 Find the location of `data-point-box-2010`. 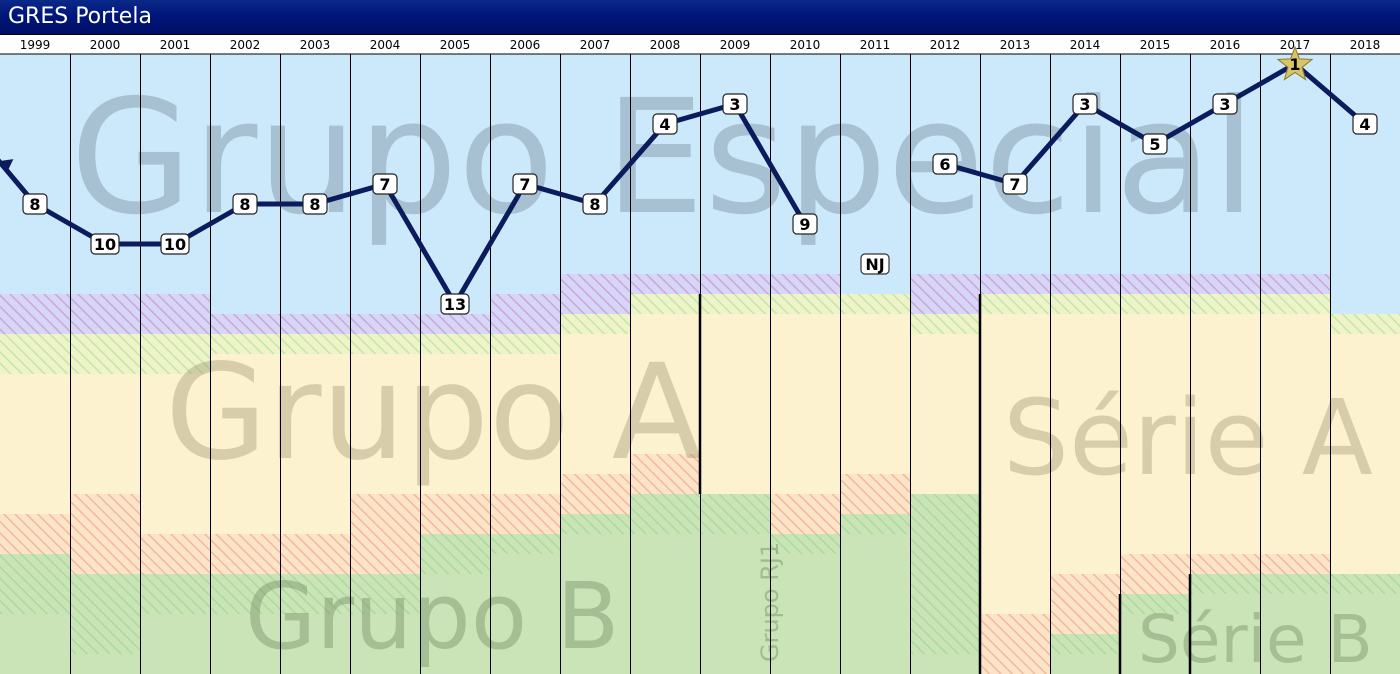

data-point-box-2010 is located at coordinates (805, 224).